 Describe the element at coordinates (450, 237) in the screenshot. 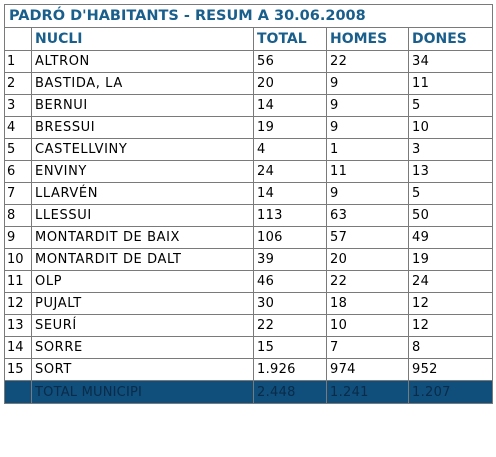

I see `cell-dones: 49` at that location.